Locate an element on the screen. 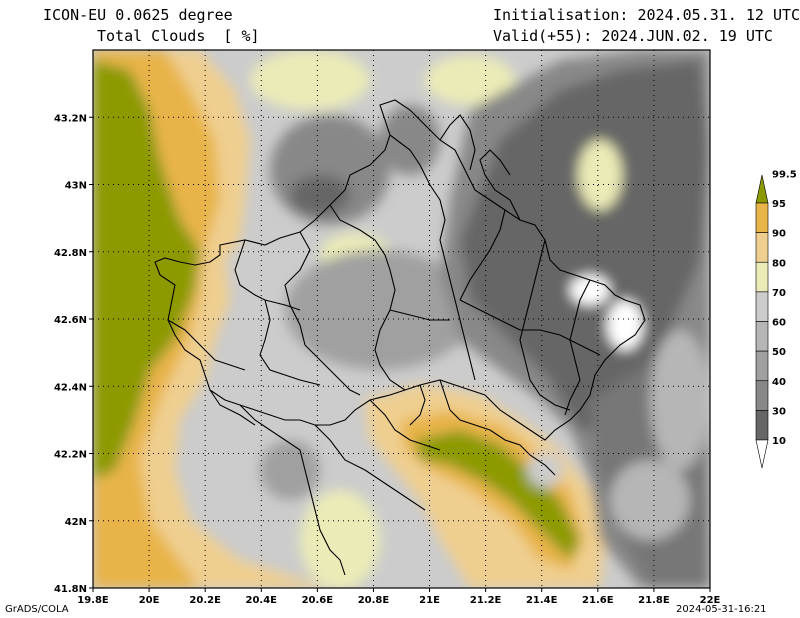 The width and height of the screenshot is (800, 618). lon-tick-label: 20.2E is located at coordinates (205, 600).